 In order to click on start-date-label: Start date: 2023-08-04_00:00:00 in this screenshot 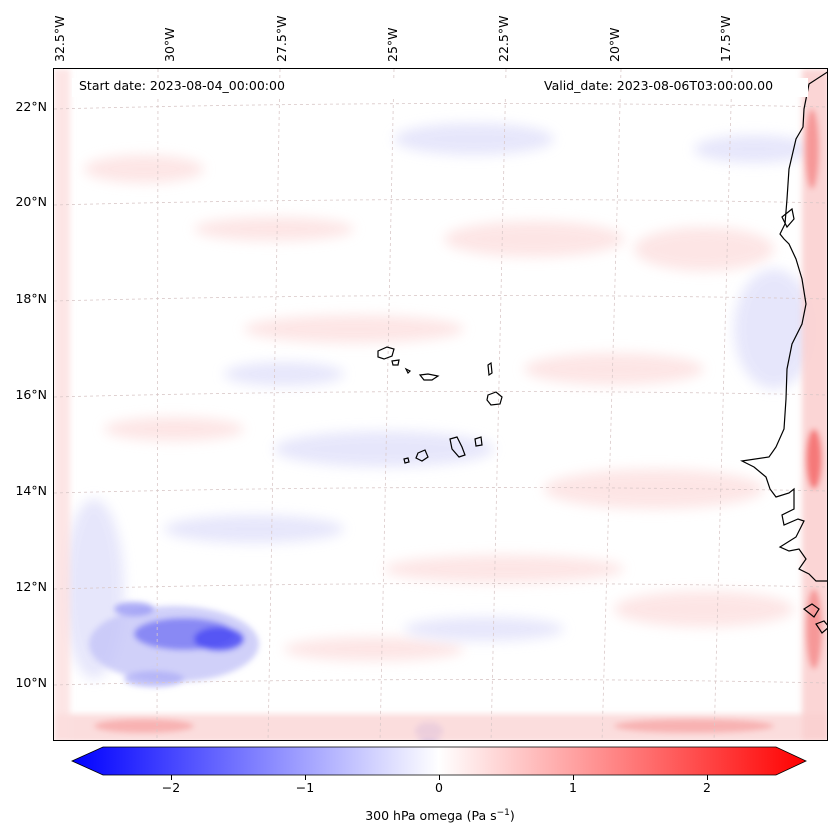, I will do `click(182, 85)`.